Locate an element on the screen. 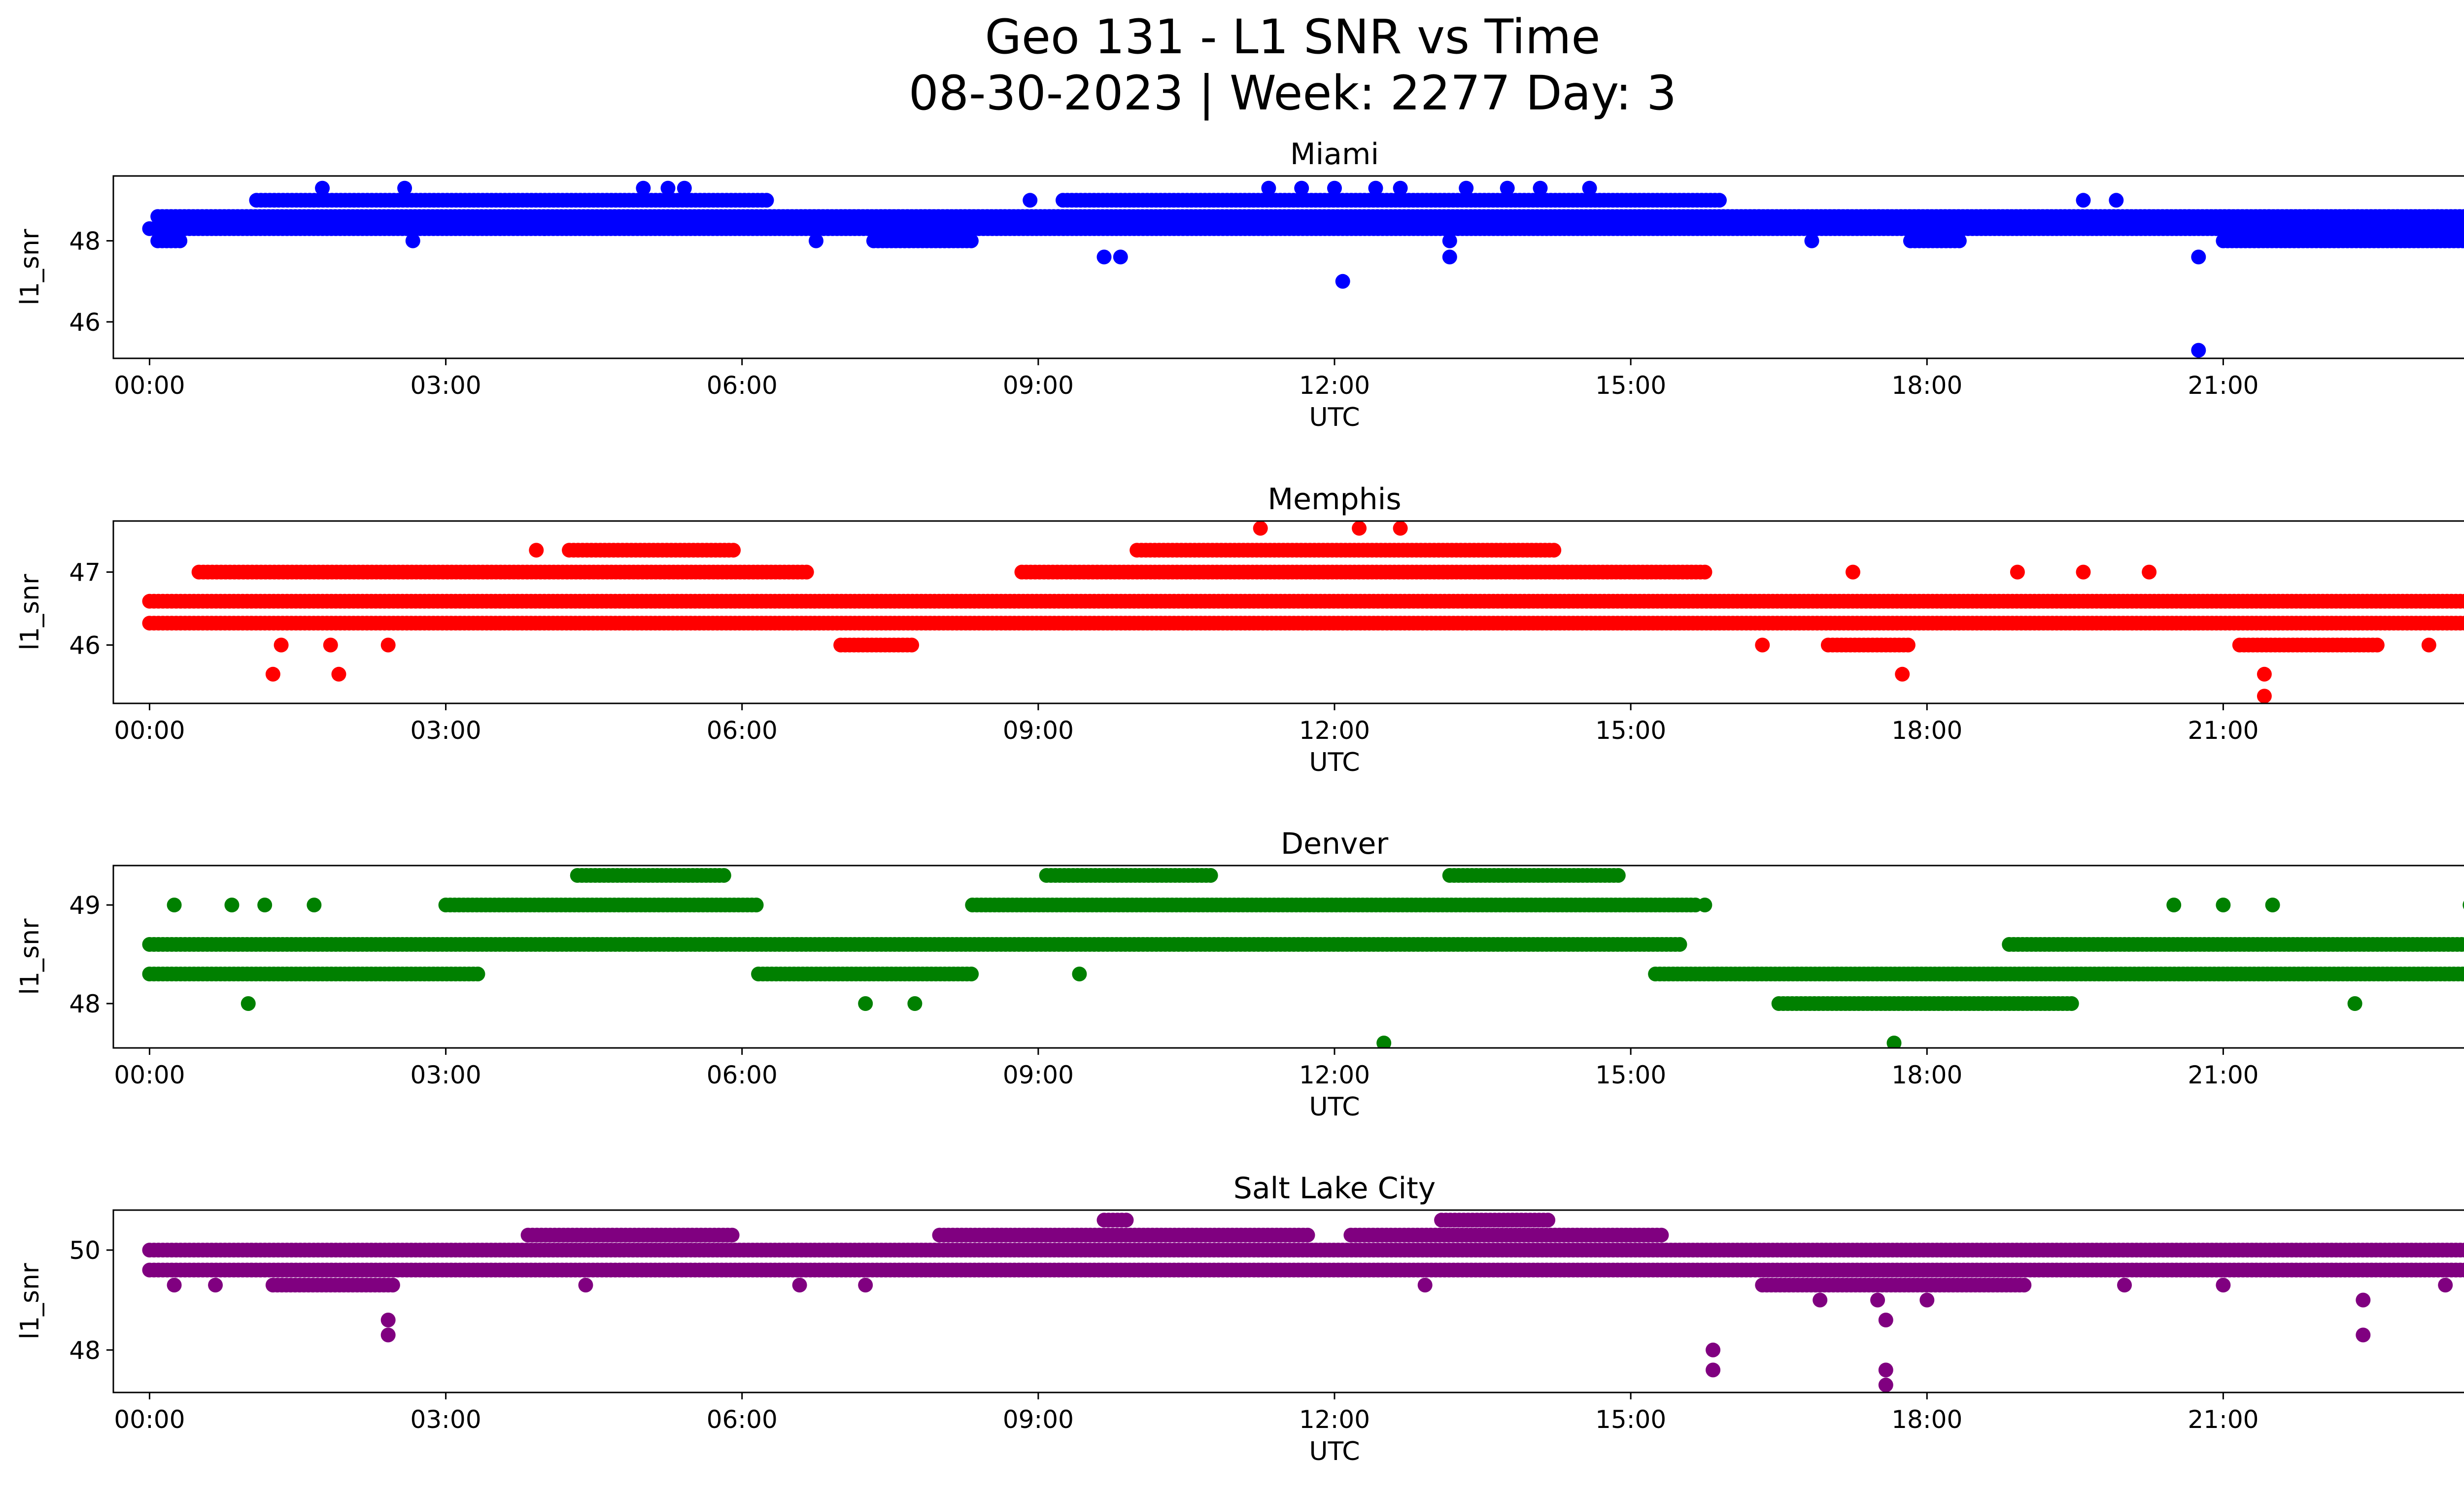 The height and width of the screenshot is (1495, 2464). y-tick-label: 49 is located at coordinates (85, 905).